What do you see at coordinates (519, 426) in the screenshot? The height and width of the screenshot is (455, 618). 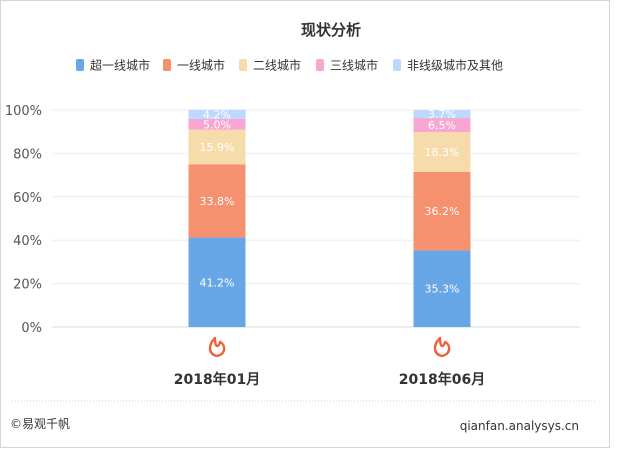 I see `website-text: qianfan.analysys.cn` at bounding box center [519, 426].